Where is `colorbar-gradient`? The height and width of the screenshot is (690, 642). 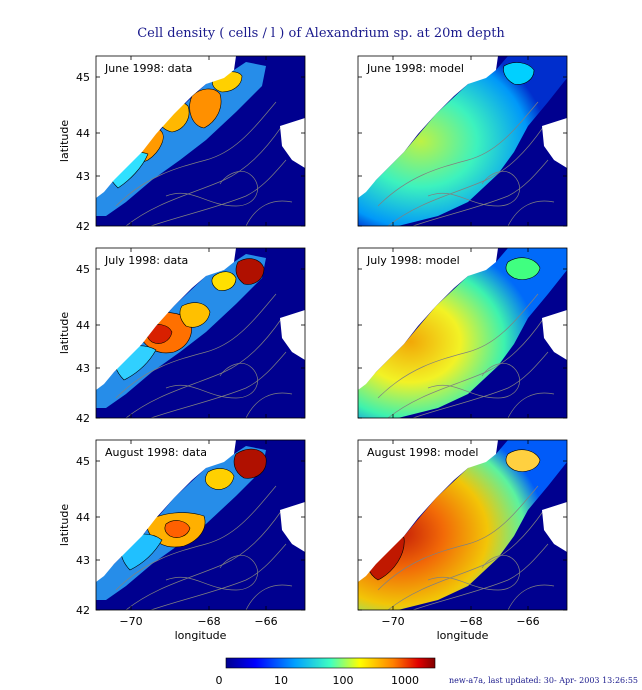 colorbar-gradient is located at coordinates (330, 663).